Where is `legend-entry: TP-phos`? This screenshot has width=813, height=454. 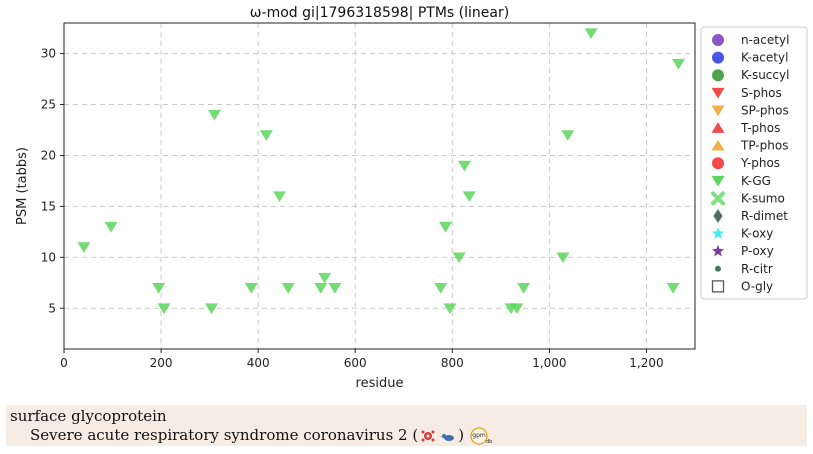
legend-entry: TP-phos is located at coordinates (749, 146).